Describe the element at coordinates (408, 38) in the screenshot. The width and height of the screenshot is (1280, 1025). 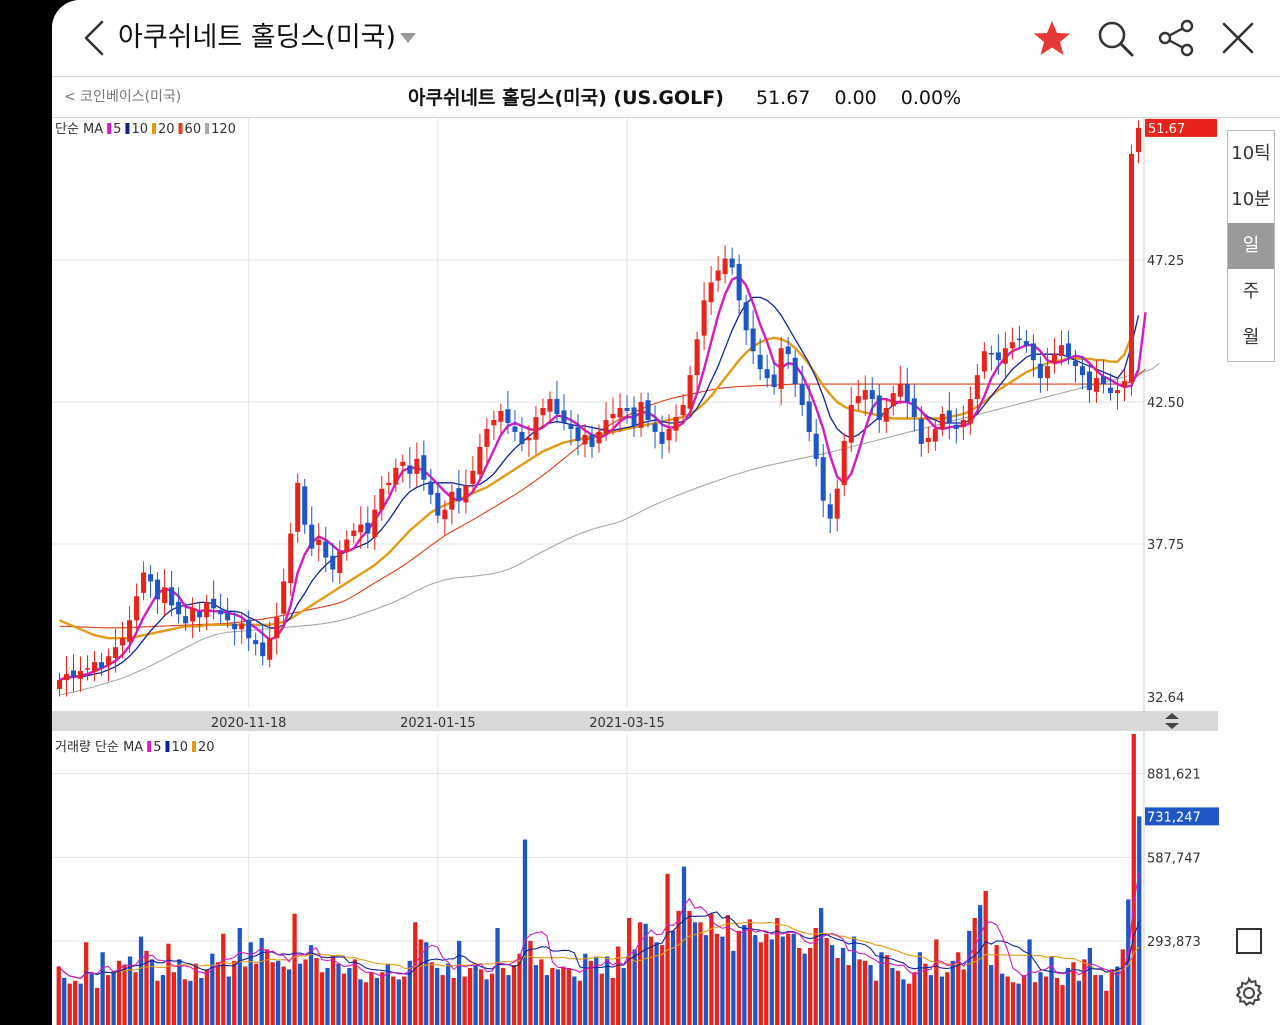
I see `dropdown-triangle-icon` at that location.